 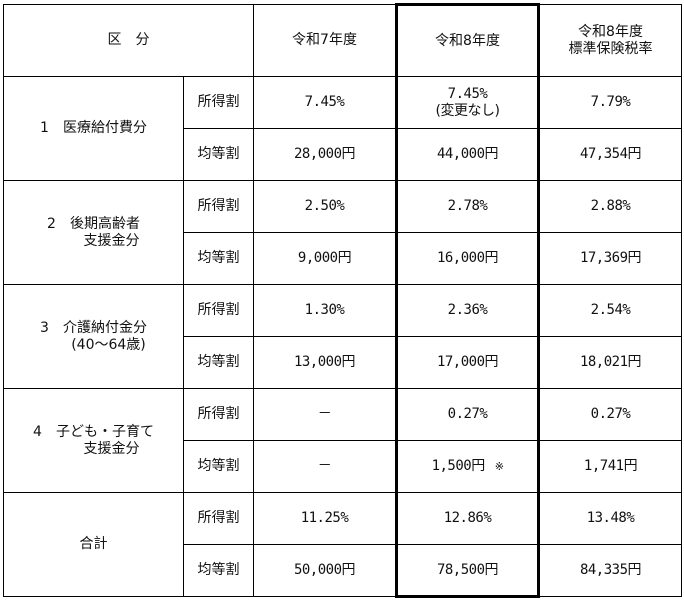 I want to click on header-r8: 令和8年度, so click(x=467, y=40).